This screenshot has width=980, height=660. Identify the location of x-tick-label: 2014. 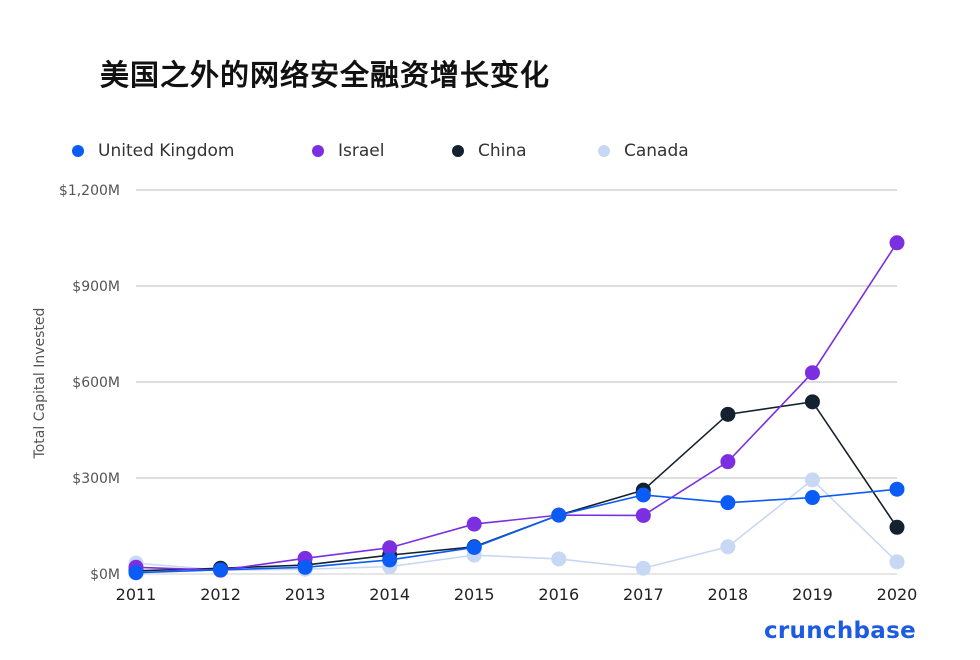
(389, 594).